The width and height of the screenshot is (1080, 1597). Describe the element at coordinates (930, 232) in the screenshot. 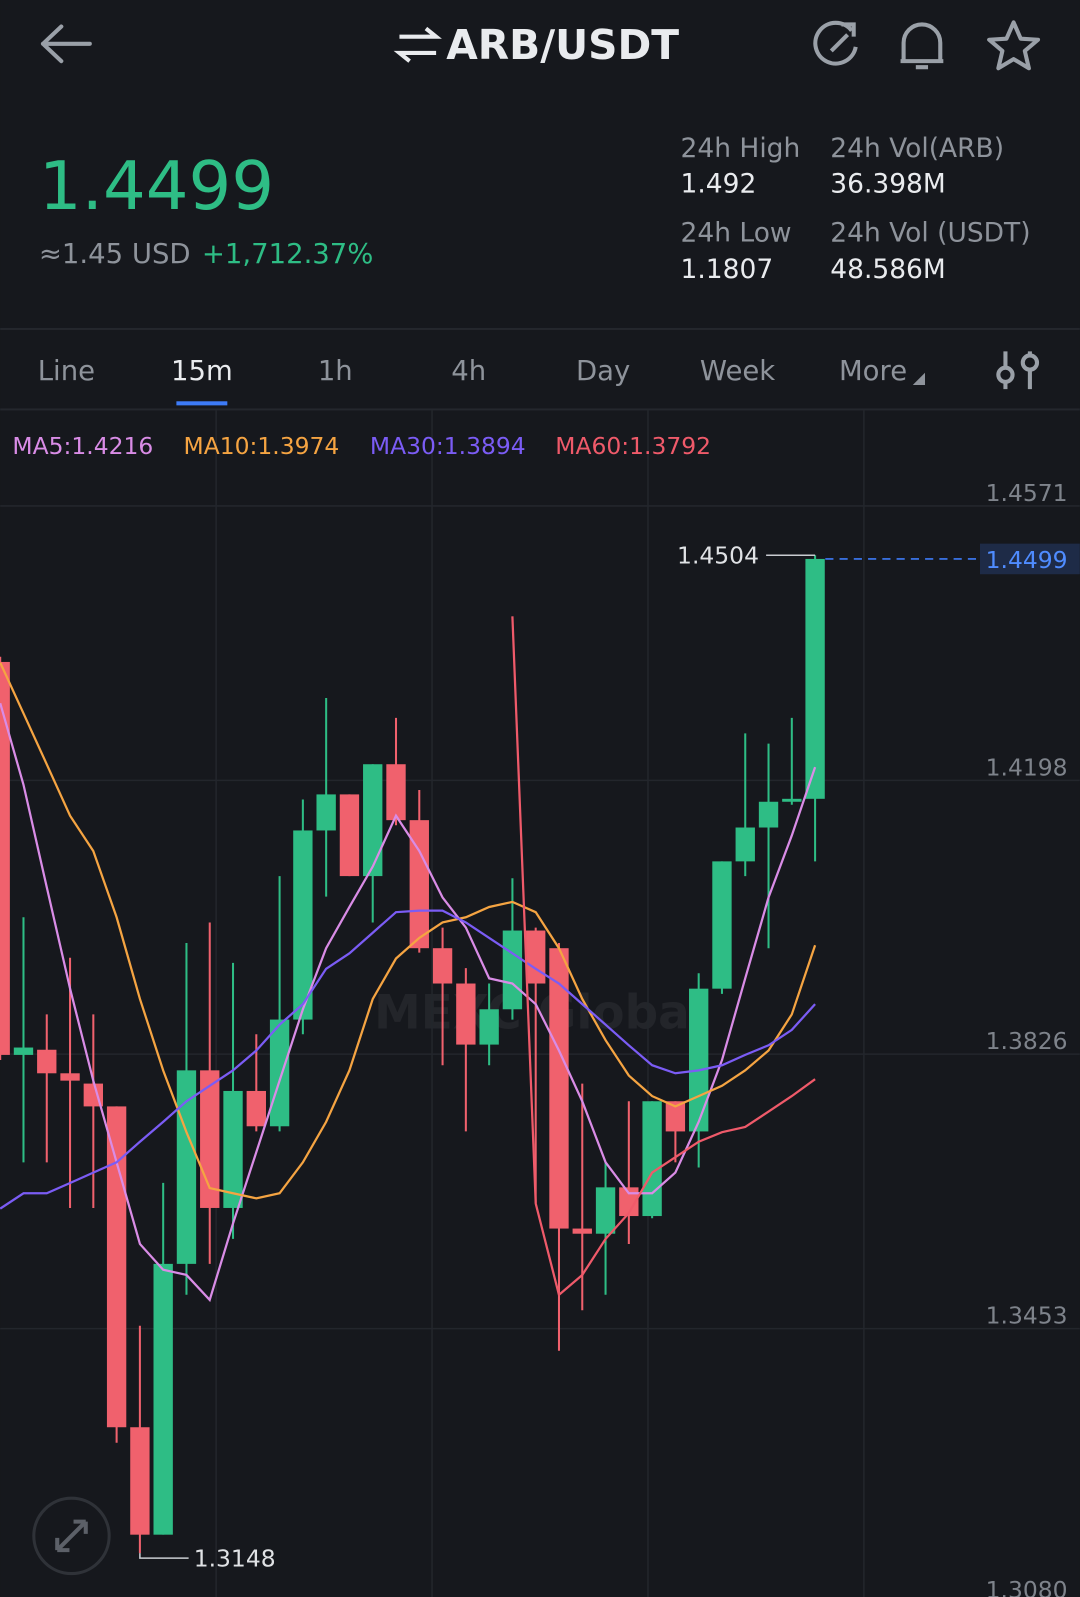

I see `stat-label: 24h Vol (USDT)` at that location.